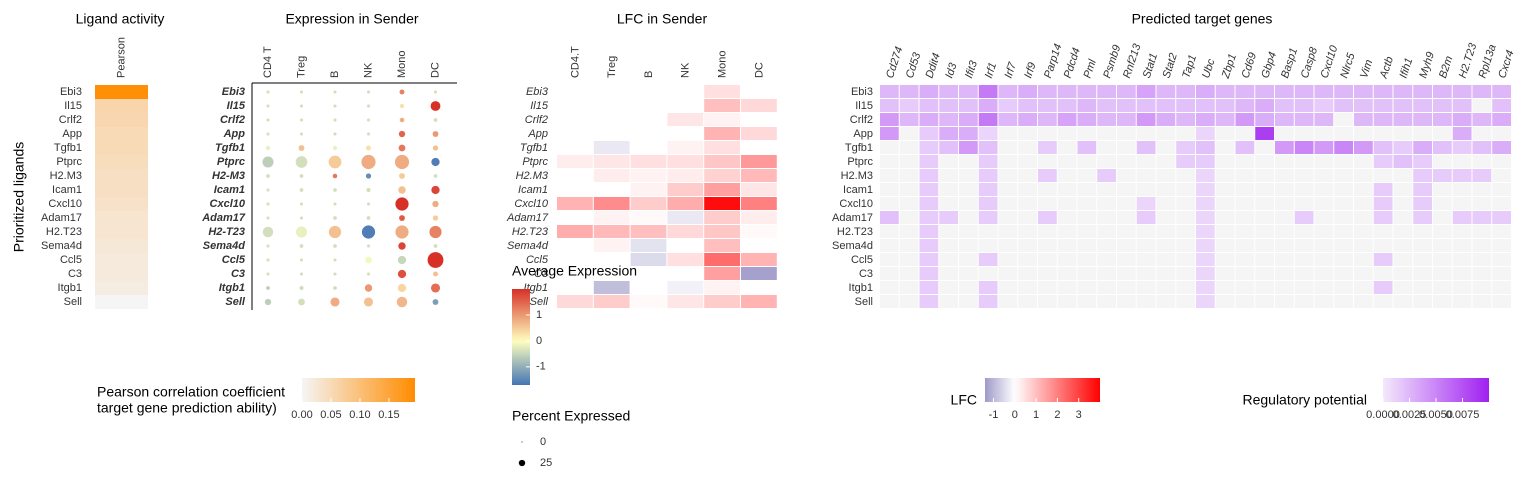 The image size is (1536, 480). Describe the element at coordinates (539, 106) in the screenshot. I see `row-label: Il15` at that location.